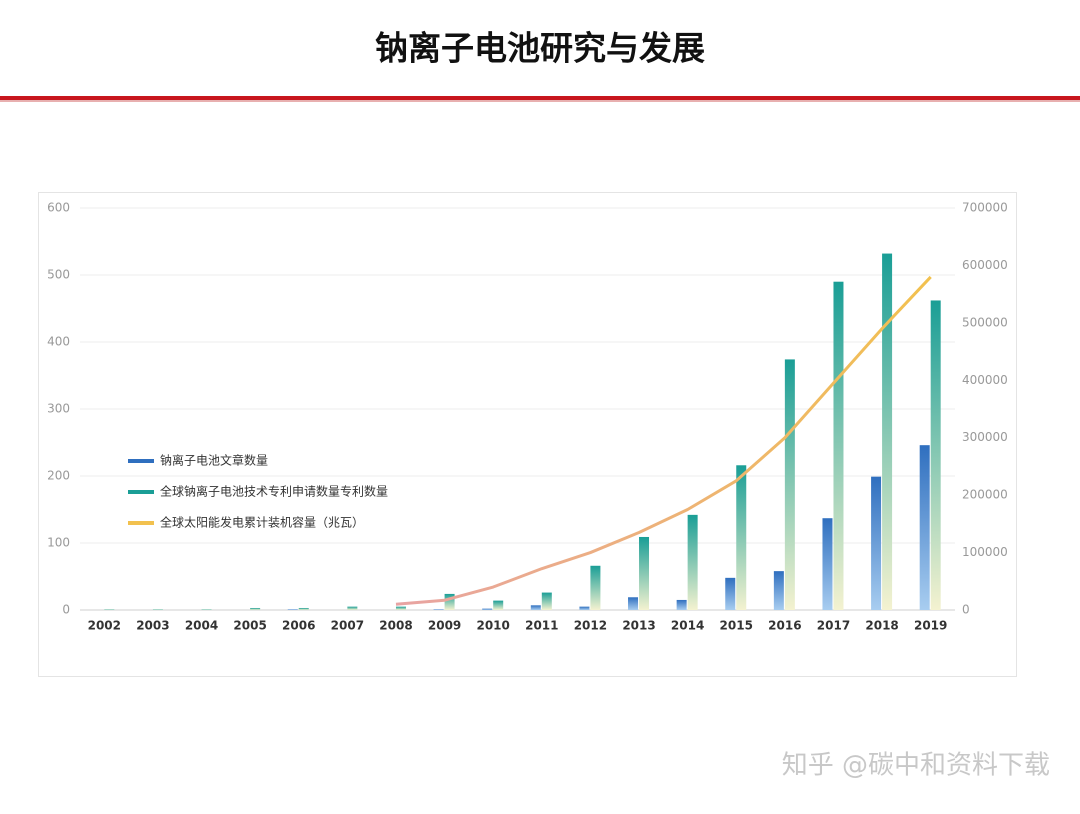  What do you see at coordinates (298, 626) in the screenshot?
I see `x-tick-label: 2006` at bounding box center [298, 626].